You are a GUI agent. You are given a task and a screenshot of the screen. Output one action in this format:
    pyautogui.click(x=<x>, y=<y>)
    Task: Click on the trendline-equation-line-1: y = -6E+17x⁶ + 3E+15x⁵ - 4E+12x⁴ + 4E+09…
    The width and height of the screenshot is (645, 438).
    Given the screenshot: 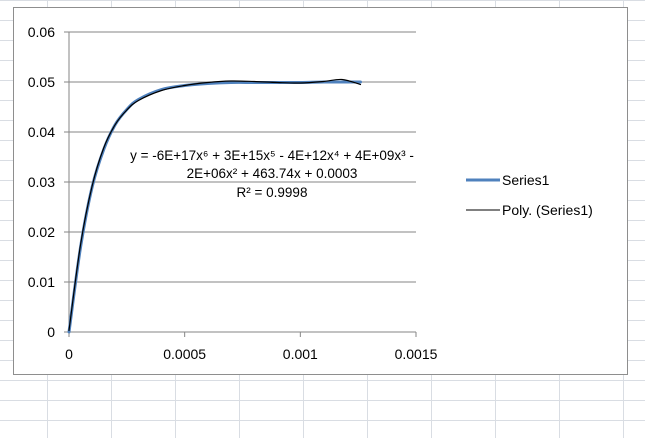 What is the action you would take?
    pyautogui.click(x=272, y=155)
    